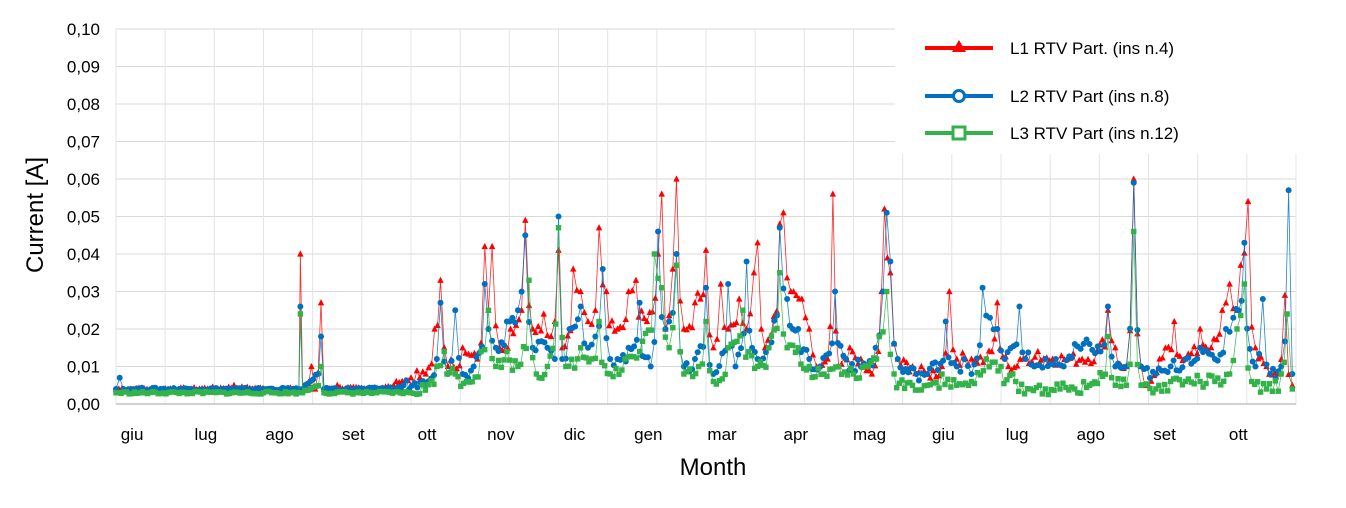 The image size is (1346, 508). Describe the element at coordinates (83, 104) in the screenshot. I see `y-tick-label: 0,08` at that location.